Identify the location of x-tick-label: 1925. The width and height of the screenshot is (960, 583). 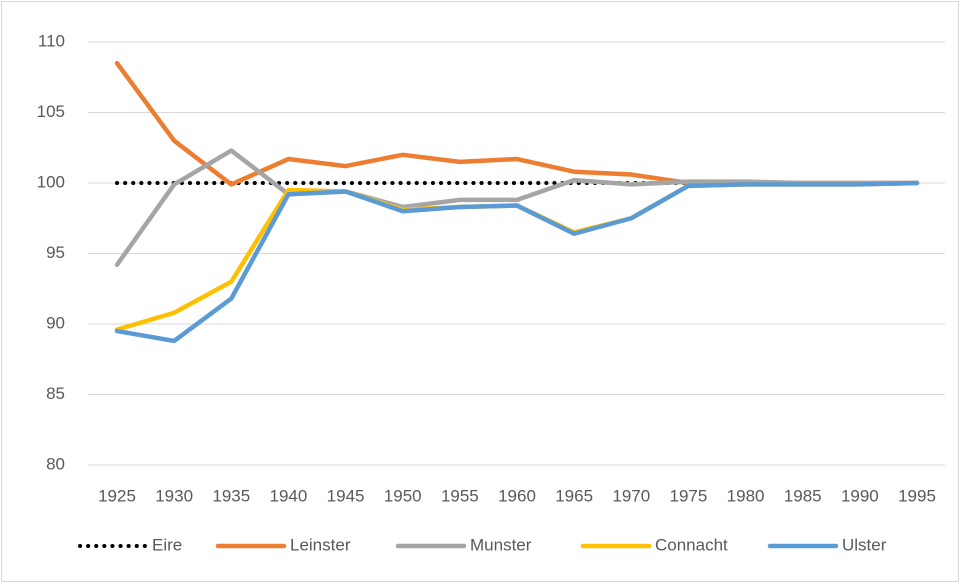
(117, 495).